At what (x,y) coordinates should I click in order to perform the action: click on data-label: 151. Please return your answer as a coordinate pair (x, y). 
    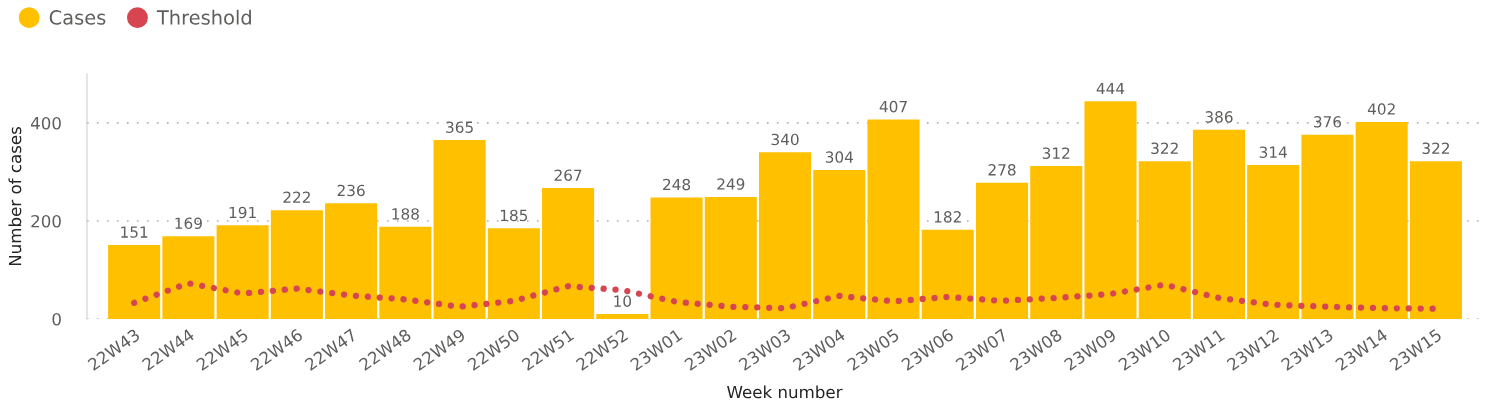
    Looking at the image, I should click on (134, 232).